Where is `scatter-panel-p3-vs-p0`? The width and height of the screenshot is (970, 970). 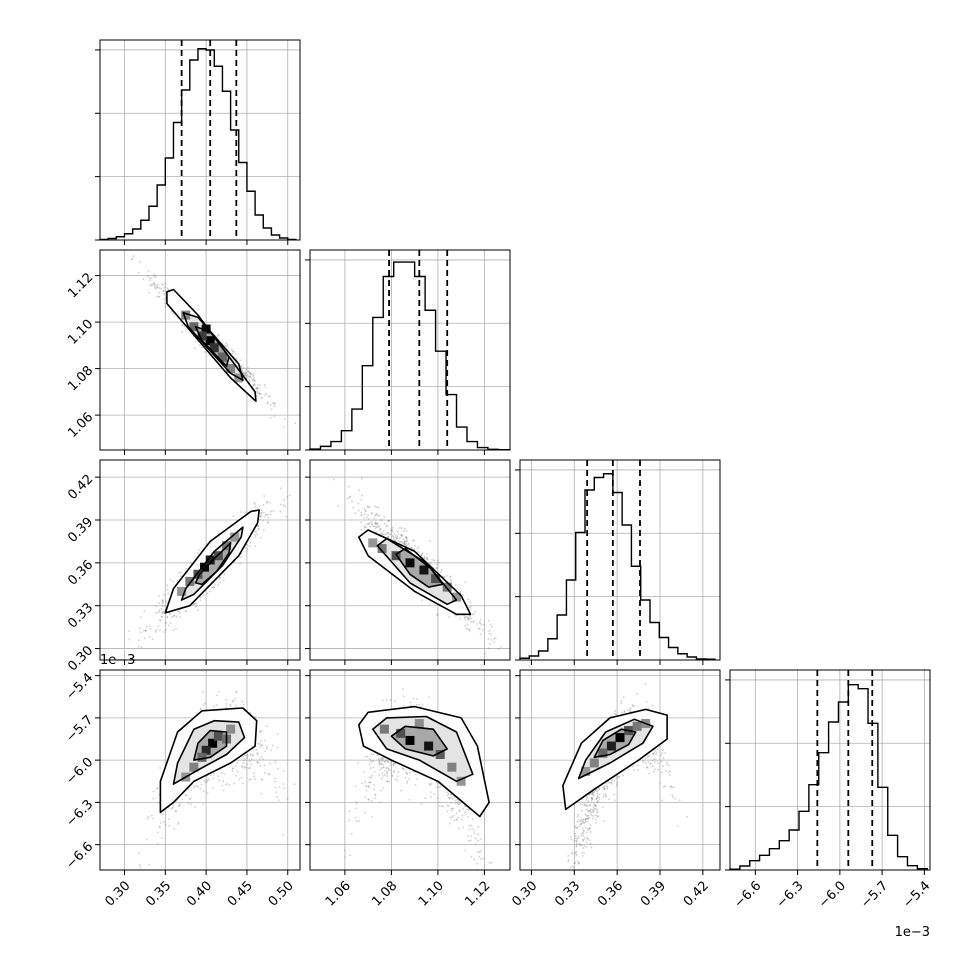 scatter-panel-p3-vs-p0 is located at coordinates (198, 772).